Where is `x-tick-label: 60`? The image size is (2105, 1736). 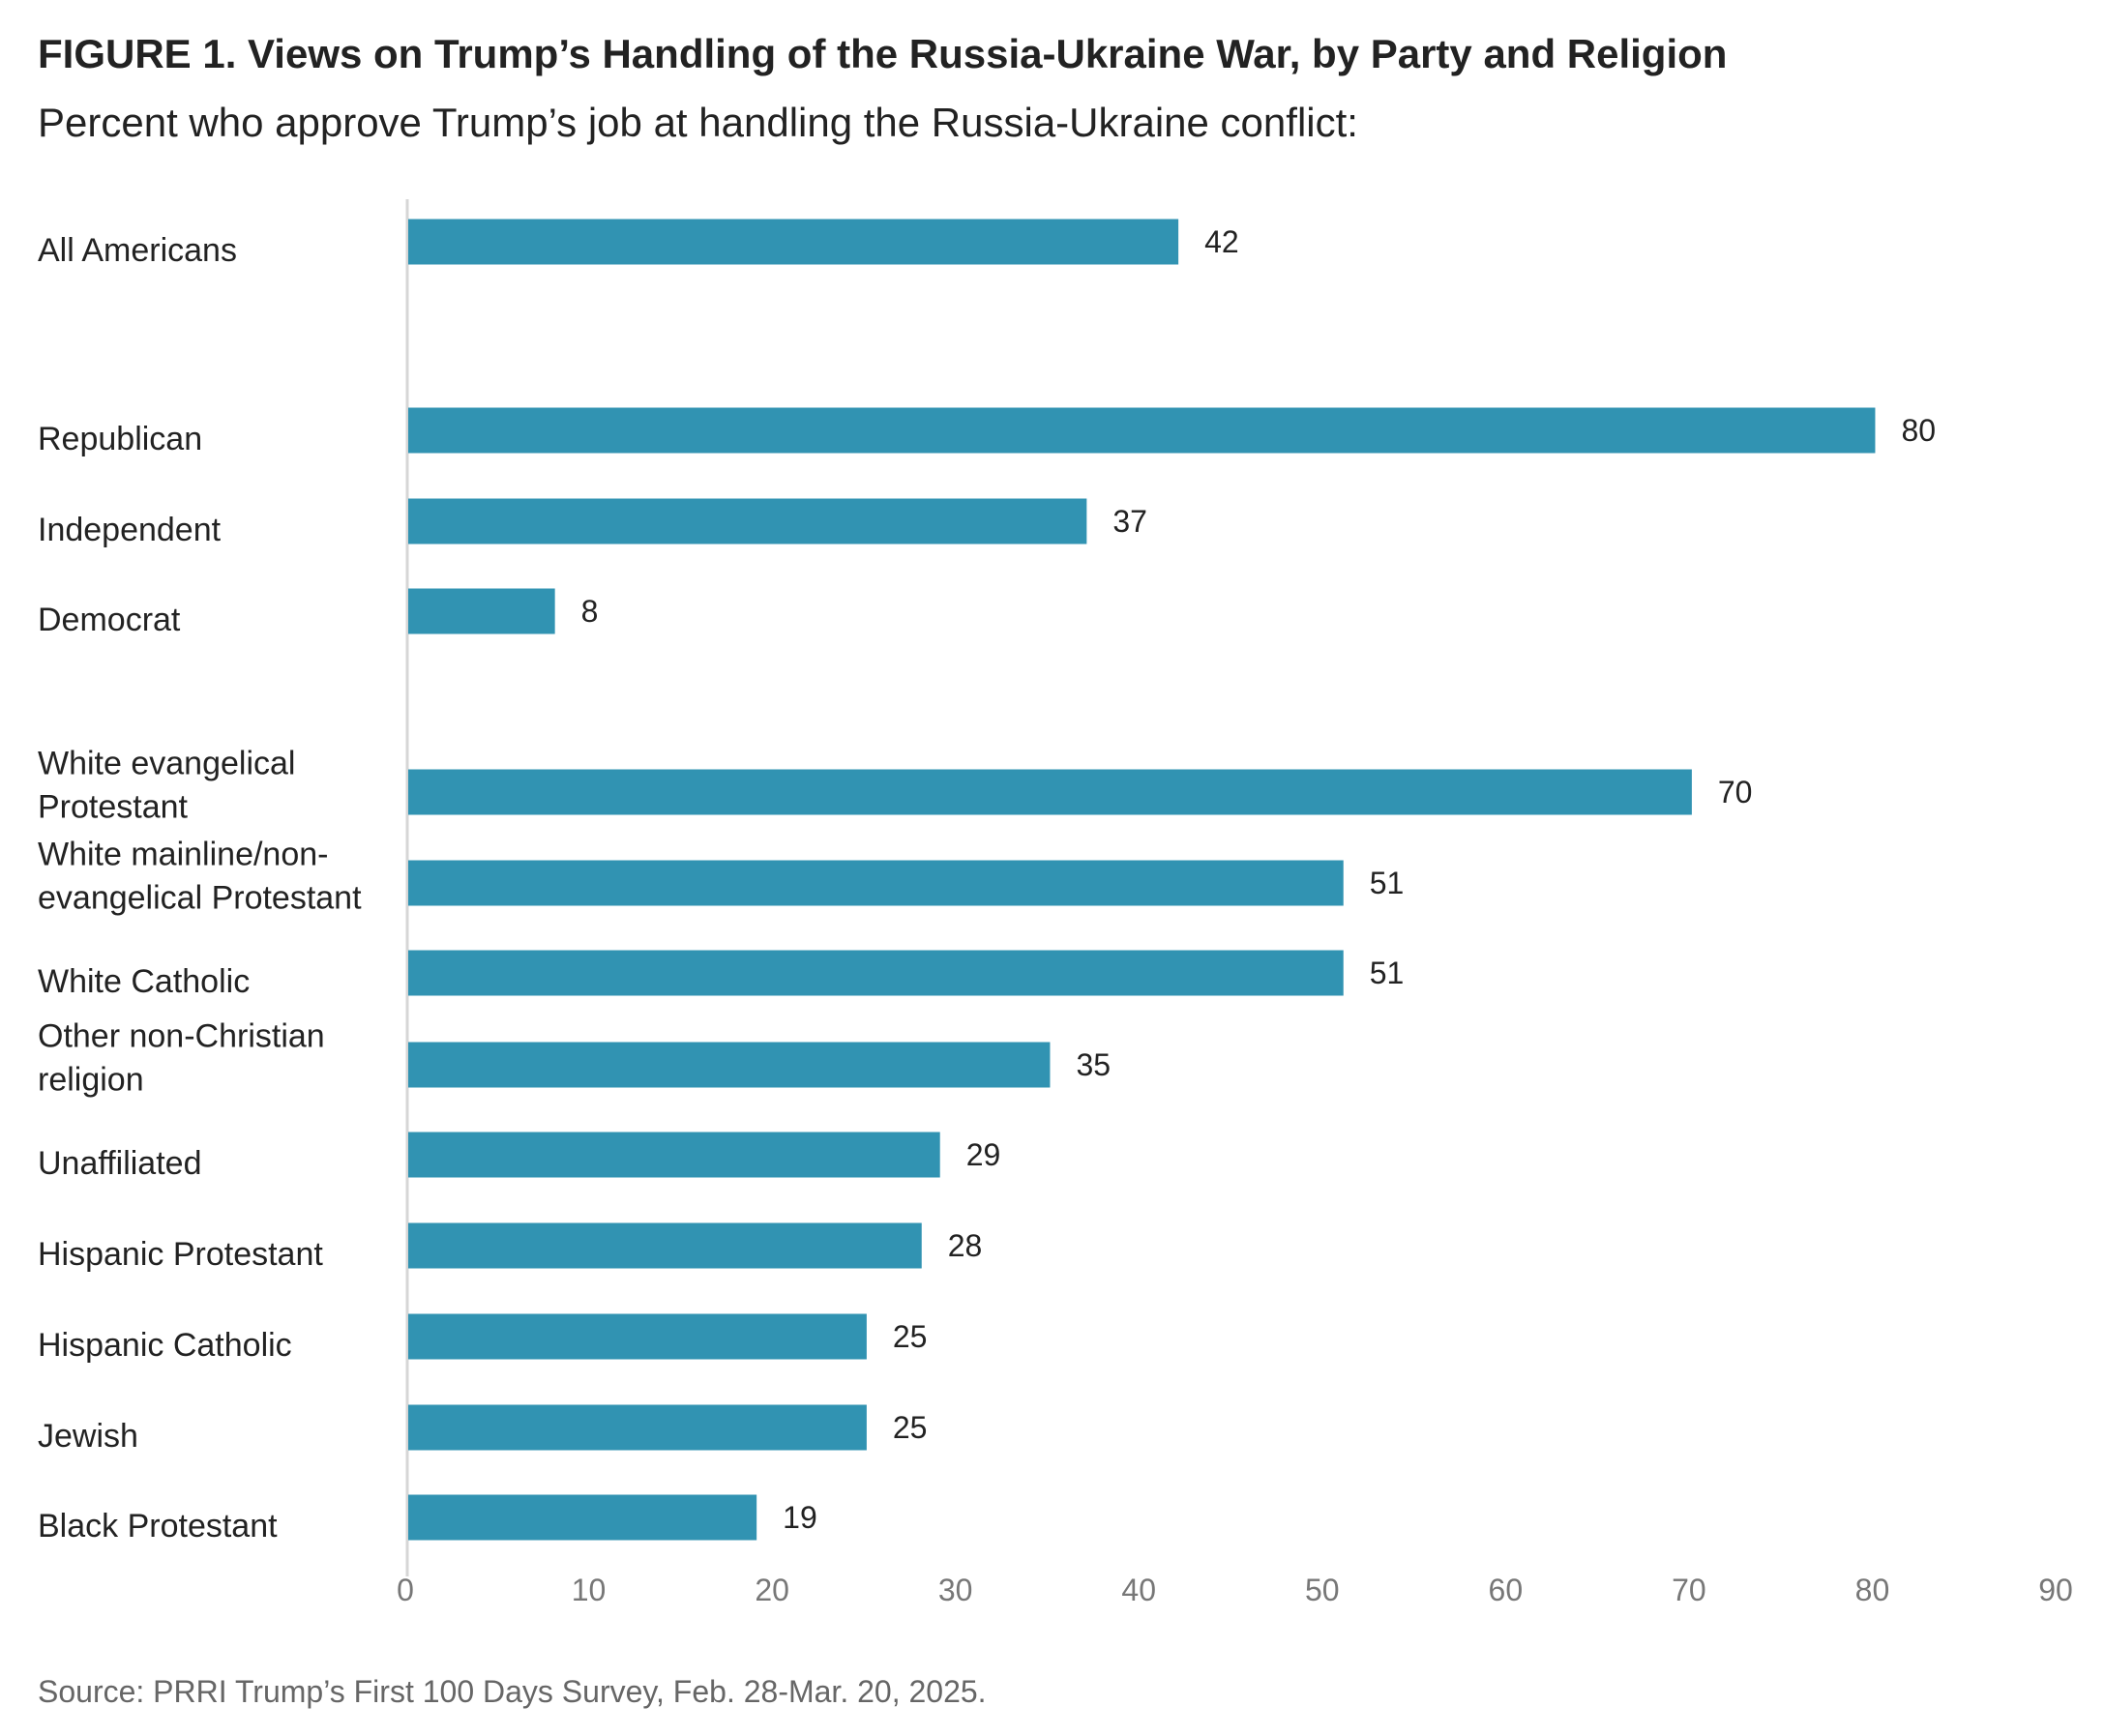 x-tick-label: 60 is located at coordinates (1507, 1590).